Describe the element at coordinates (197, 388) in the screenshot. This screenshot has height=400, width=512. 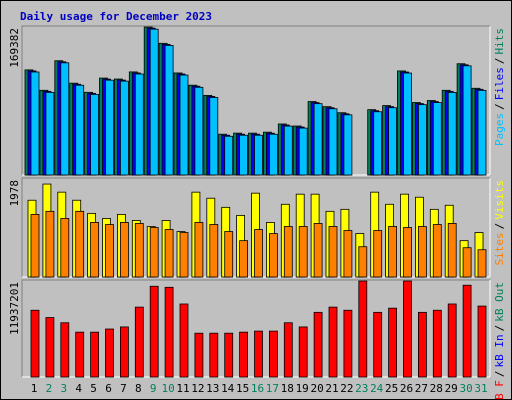
I see `x-tick-label: 12` at that location.